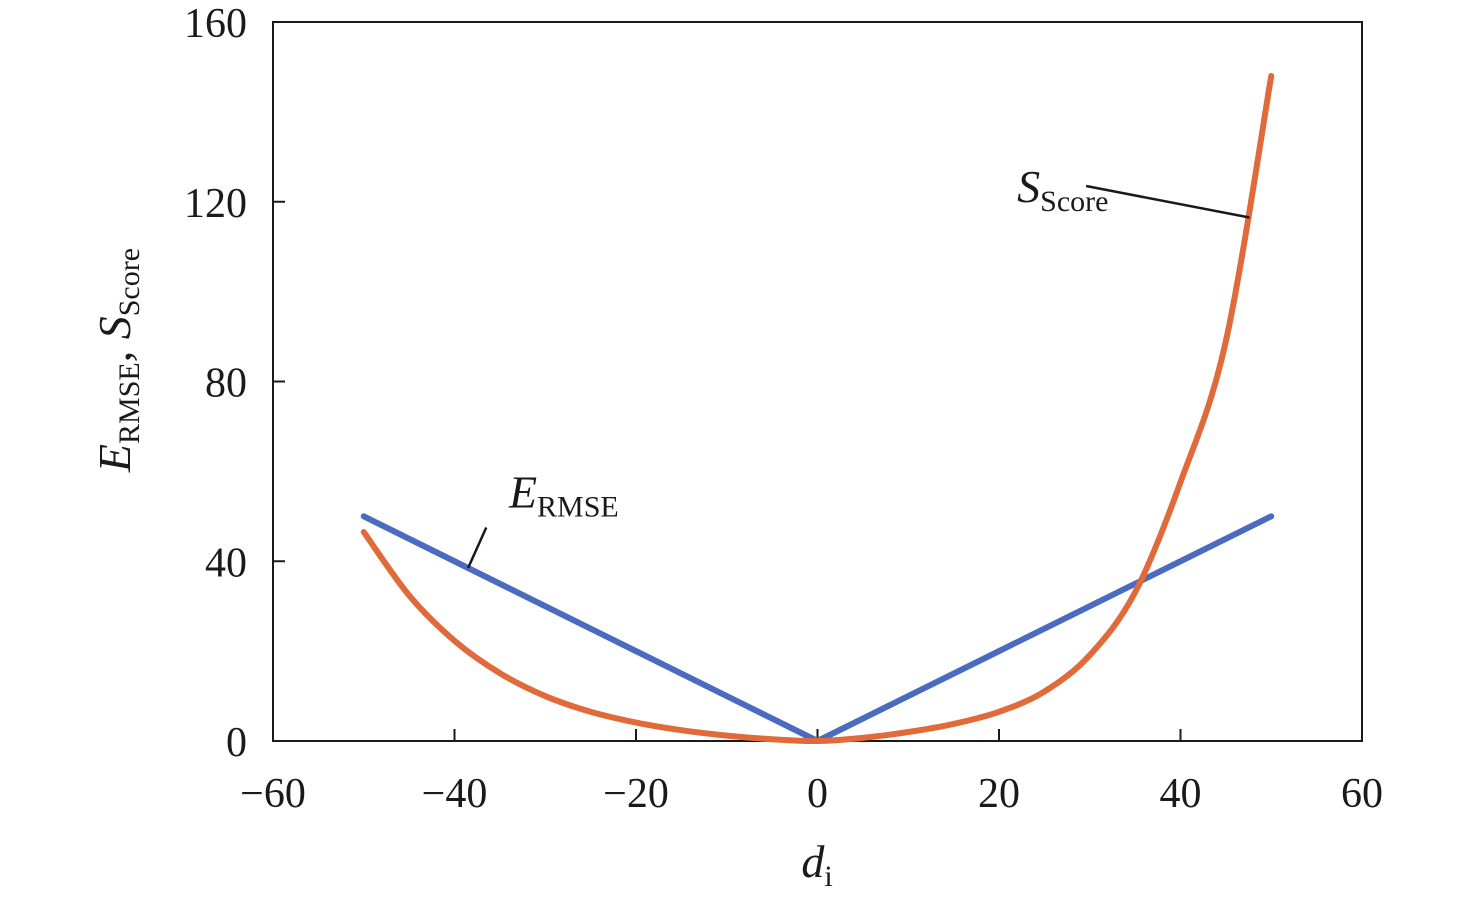 The height and width of the screenshot is (903, 1476). I want to click on series-label-subscript: RMSE, so click(578, 506).